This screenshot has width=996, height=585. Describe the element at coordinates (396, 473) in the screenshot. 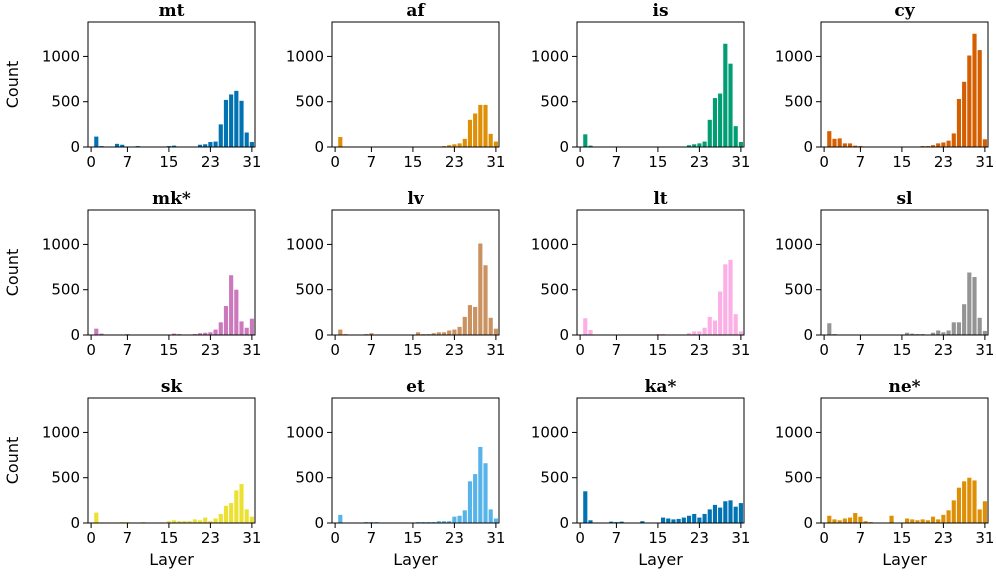

I see `panel-et: et 0 7 15 23 31 0 500 1000 Layer` at that location.